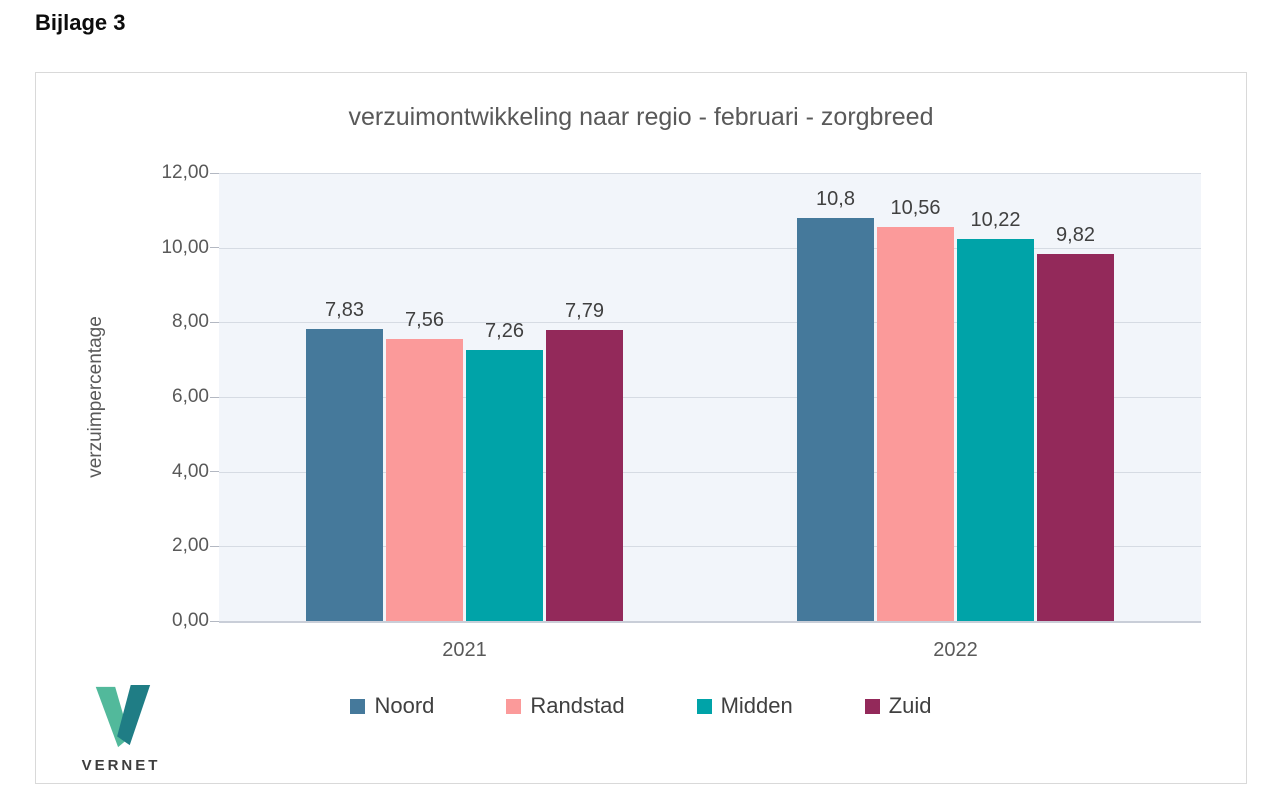 This screenshot has height=797, width=1280. What do you see at coordinates (121, 765) in the screenshot?
I see `vernet-logo-text: VERNET` at bounding box center [121, 765].